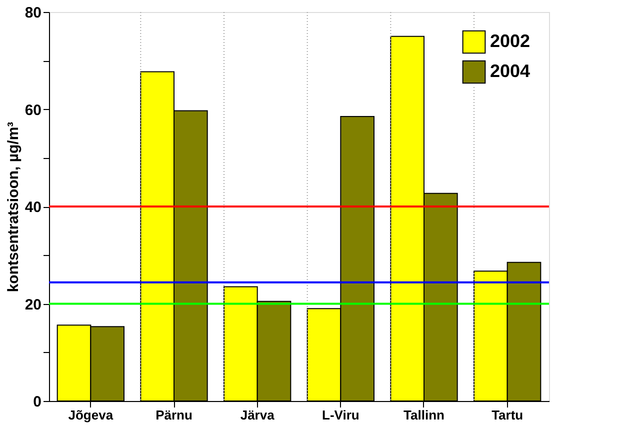  What do you see at coordinates (33, 13) in the screenshot?
I see `y-tick-label: 80` at bounding box center [33, 13].